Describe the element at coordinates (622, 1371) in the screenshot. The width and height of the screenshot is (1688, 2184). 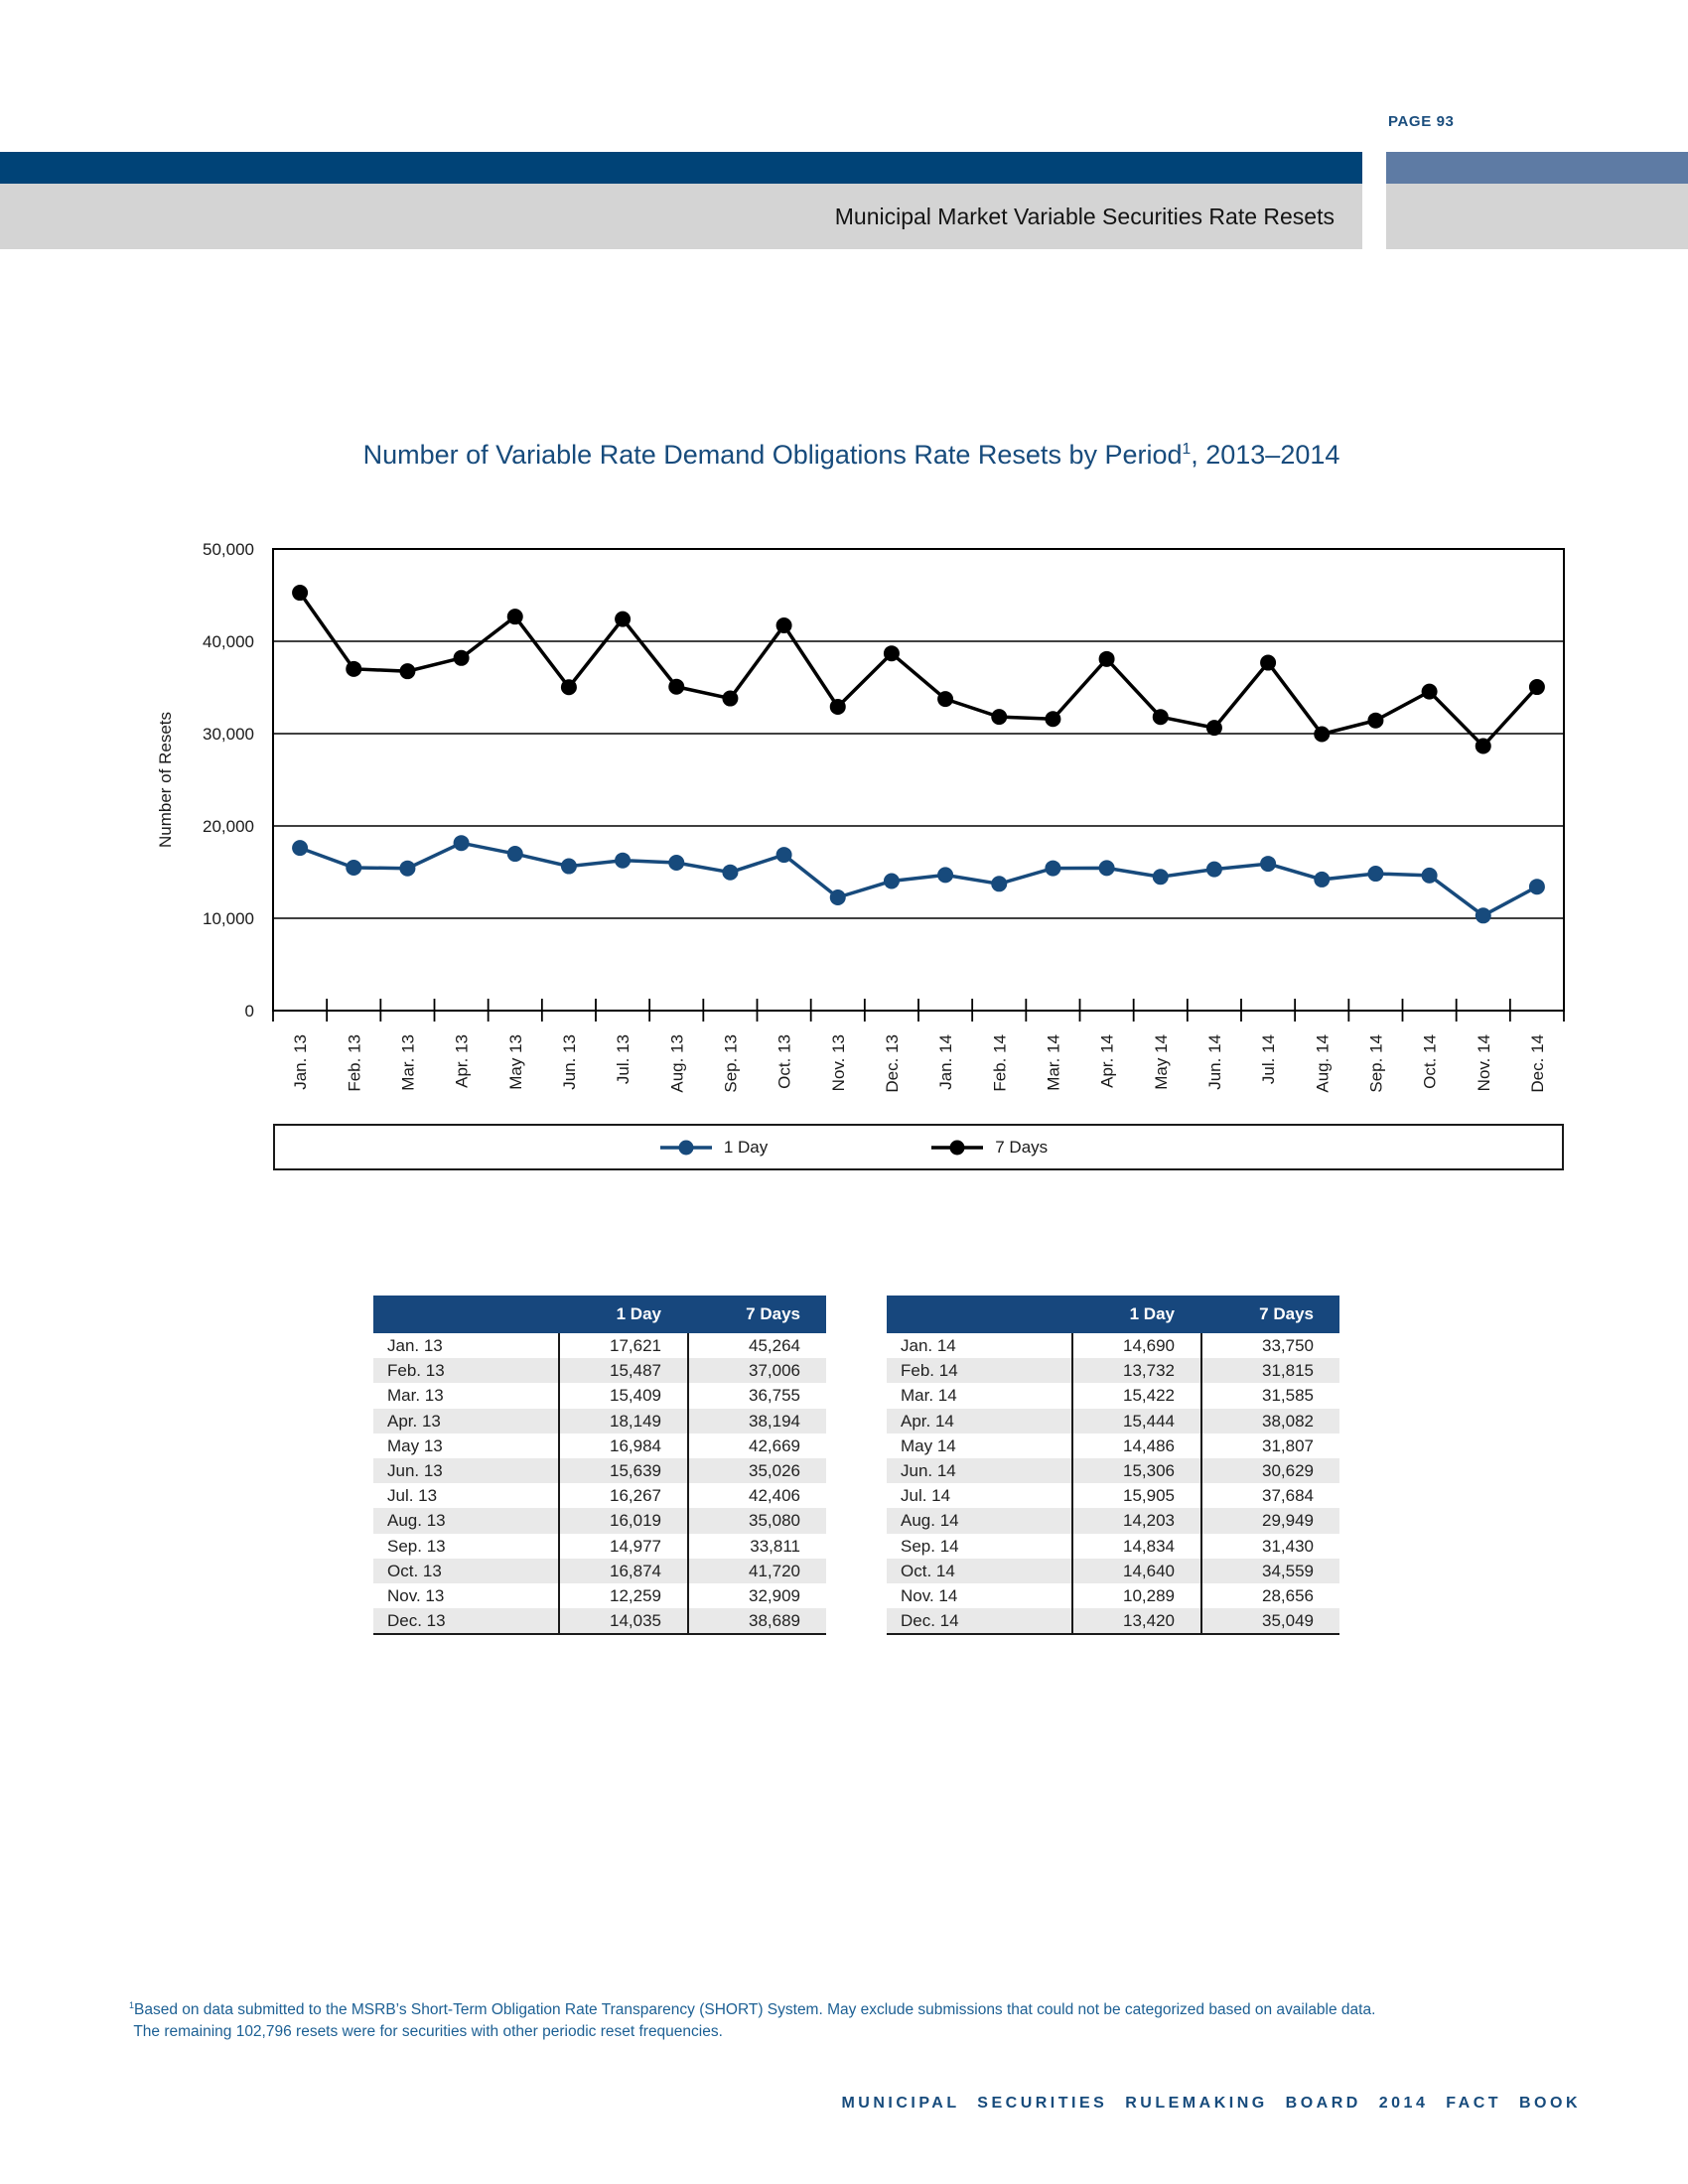
I see `value-cell: 15,487` at that location.